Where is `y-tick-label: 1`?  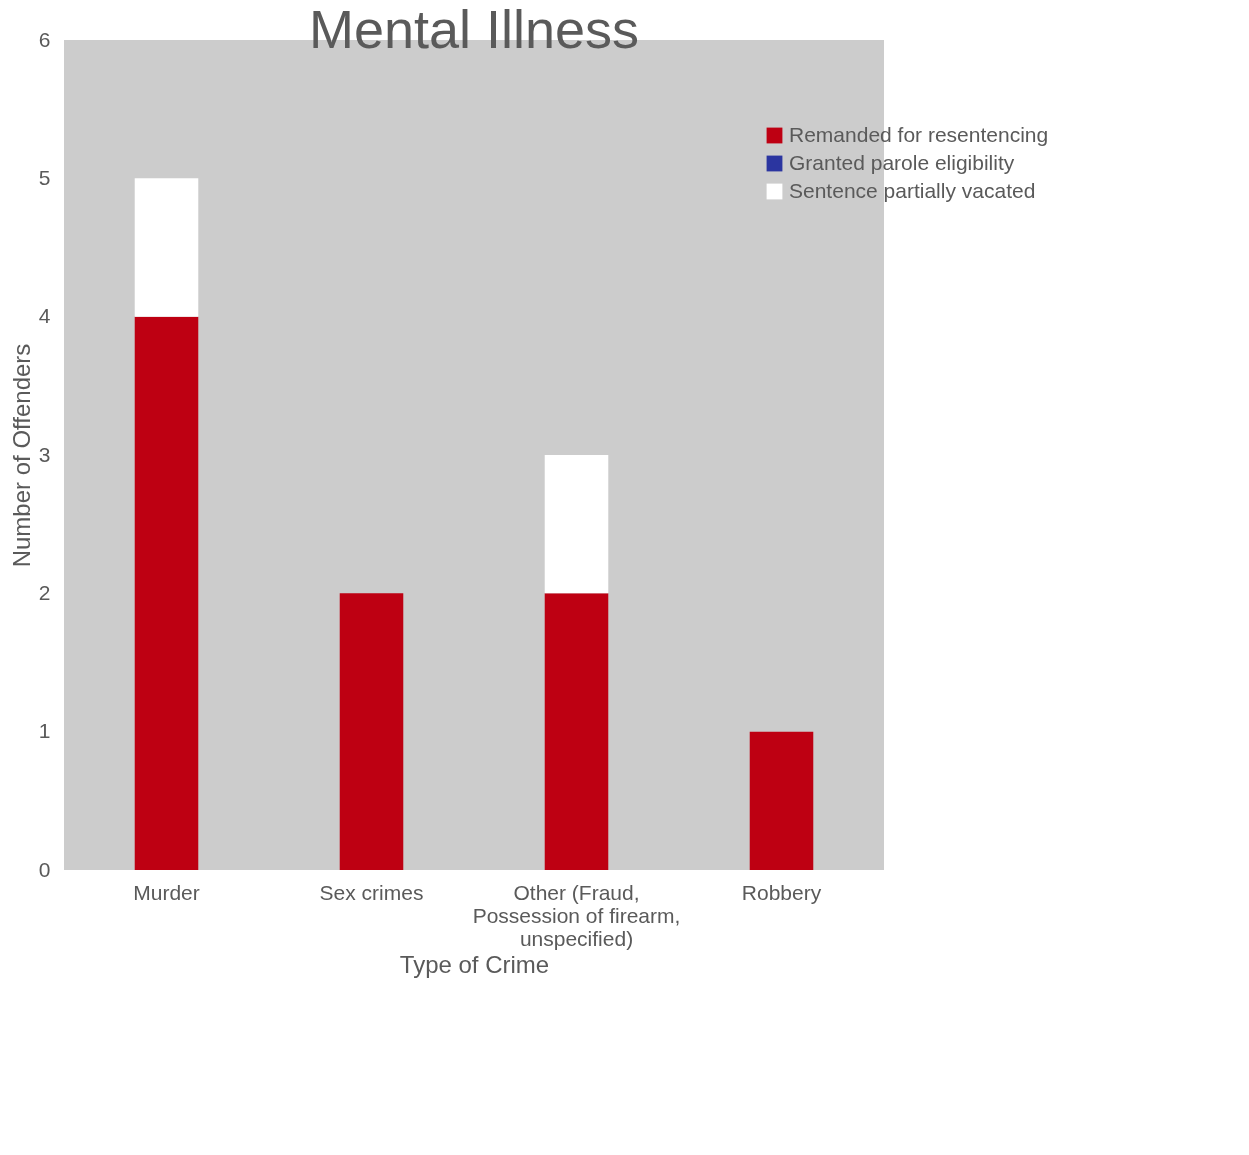
y-tick-label: 1 is located at coordinates (44, 731).